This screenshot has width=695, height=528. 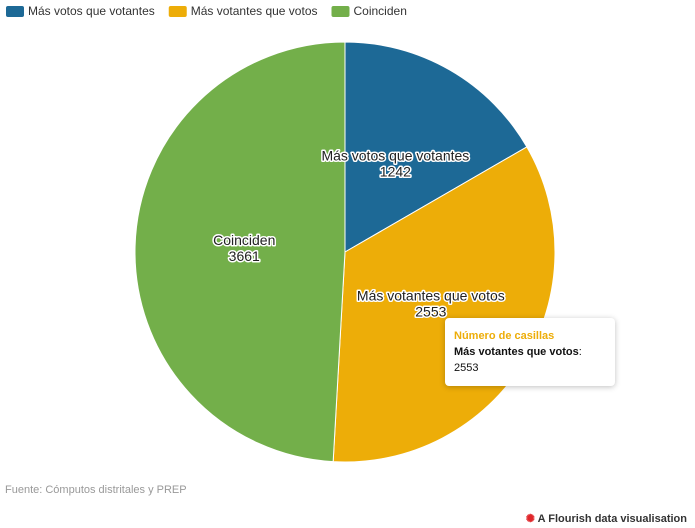 I want to click on slice-value: 2553, so click(x=430, y=312).